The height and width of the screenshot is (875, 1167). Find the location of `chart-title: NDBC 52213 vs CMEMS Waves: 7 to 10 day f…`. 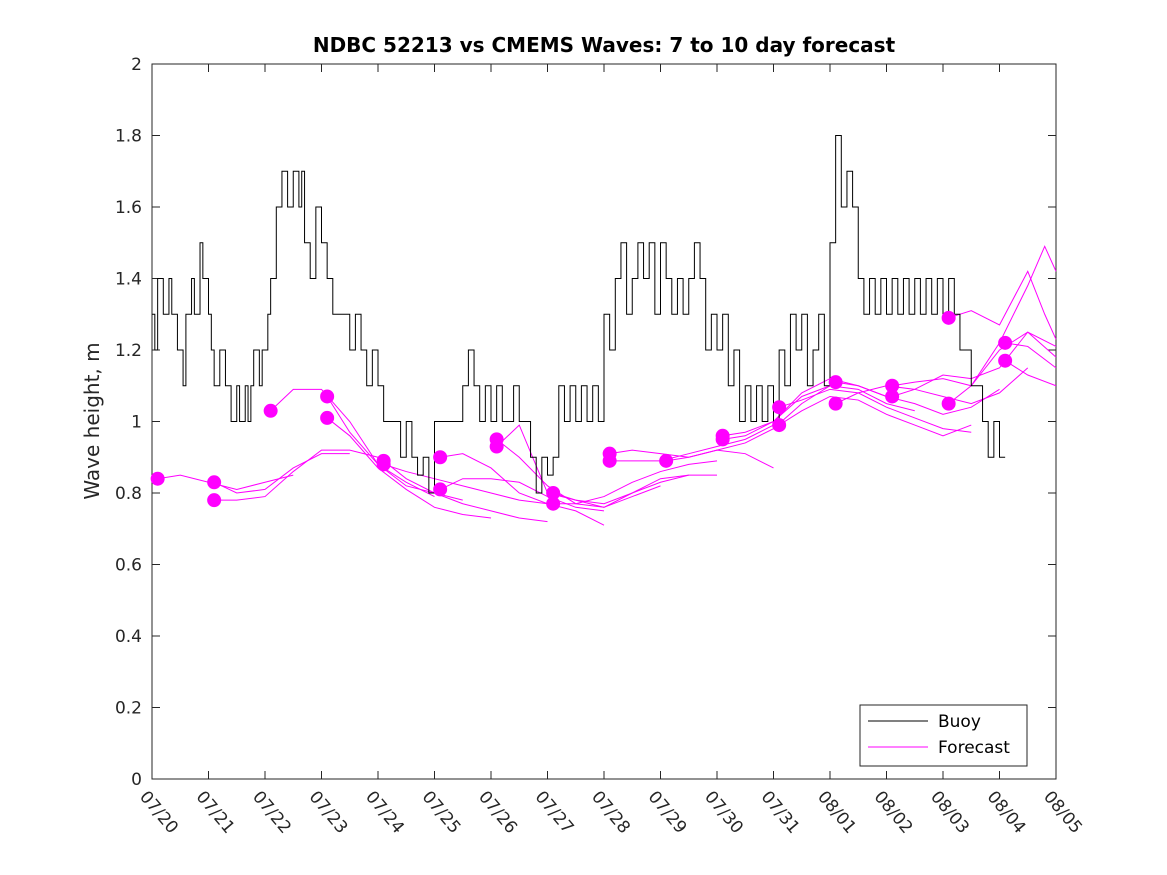

chart-title: NDBC 52213 vs CMEMS Waves: 7 to 10 day f… is located at coordinates (604, 45).